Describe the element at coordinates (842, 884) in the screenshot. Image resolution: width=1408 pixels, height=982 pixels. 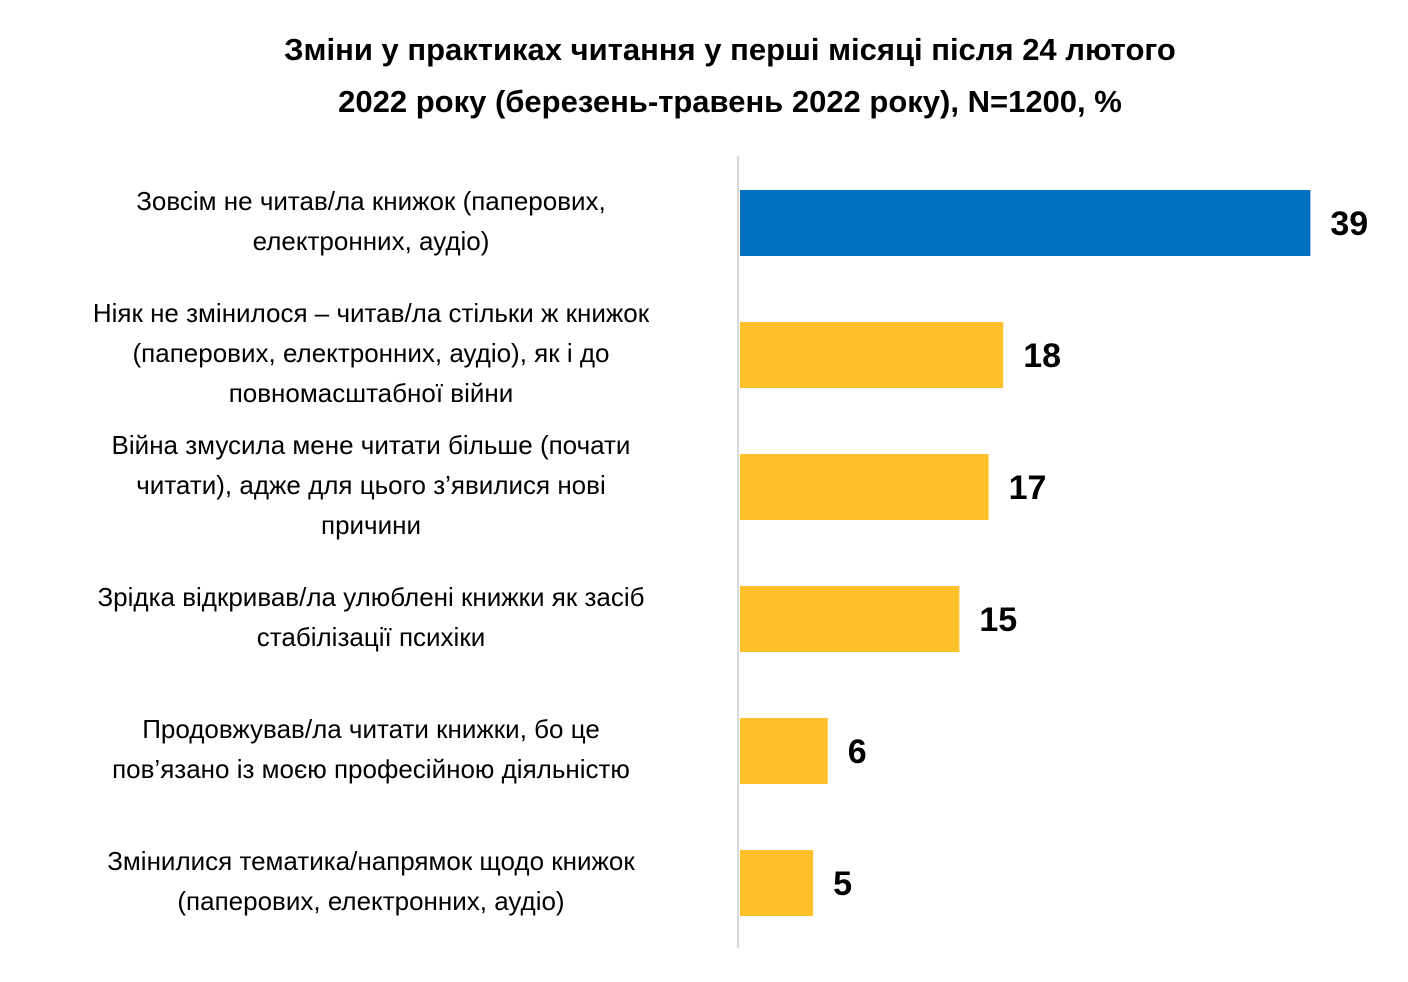
I see `value-label-6: 5` at that location.